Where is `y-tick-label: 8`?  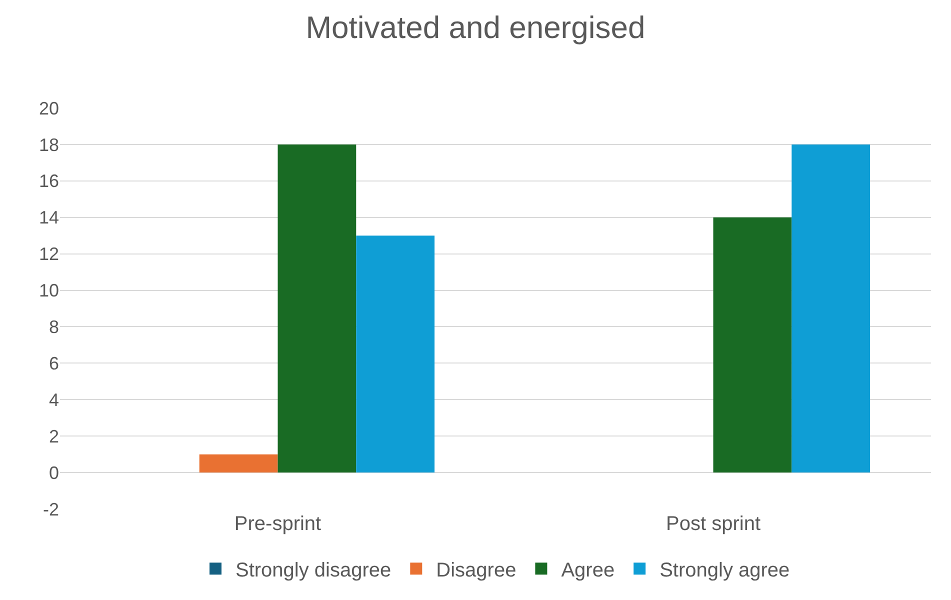 y-tick-label: 8 is located at coordinates (53, 327).